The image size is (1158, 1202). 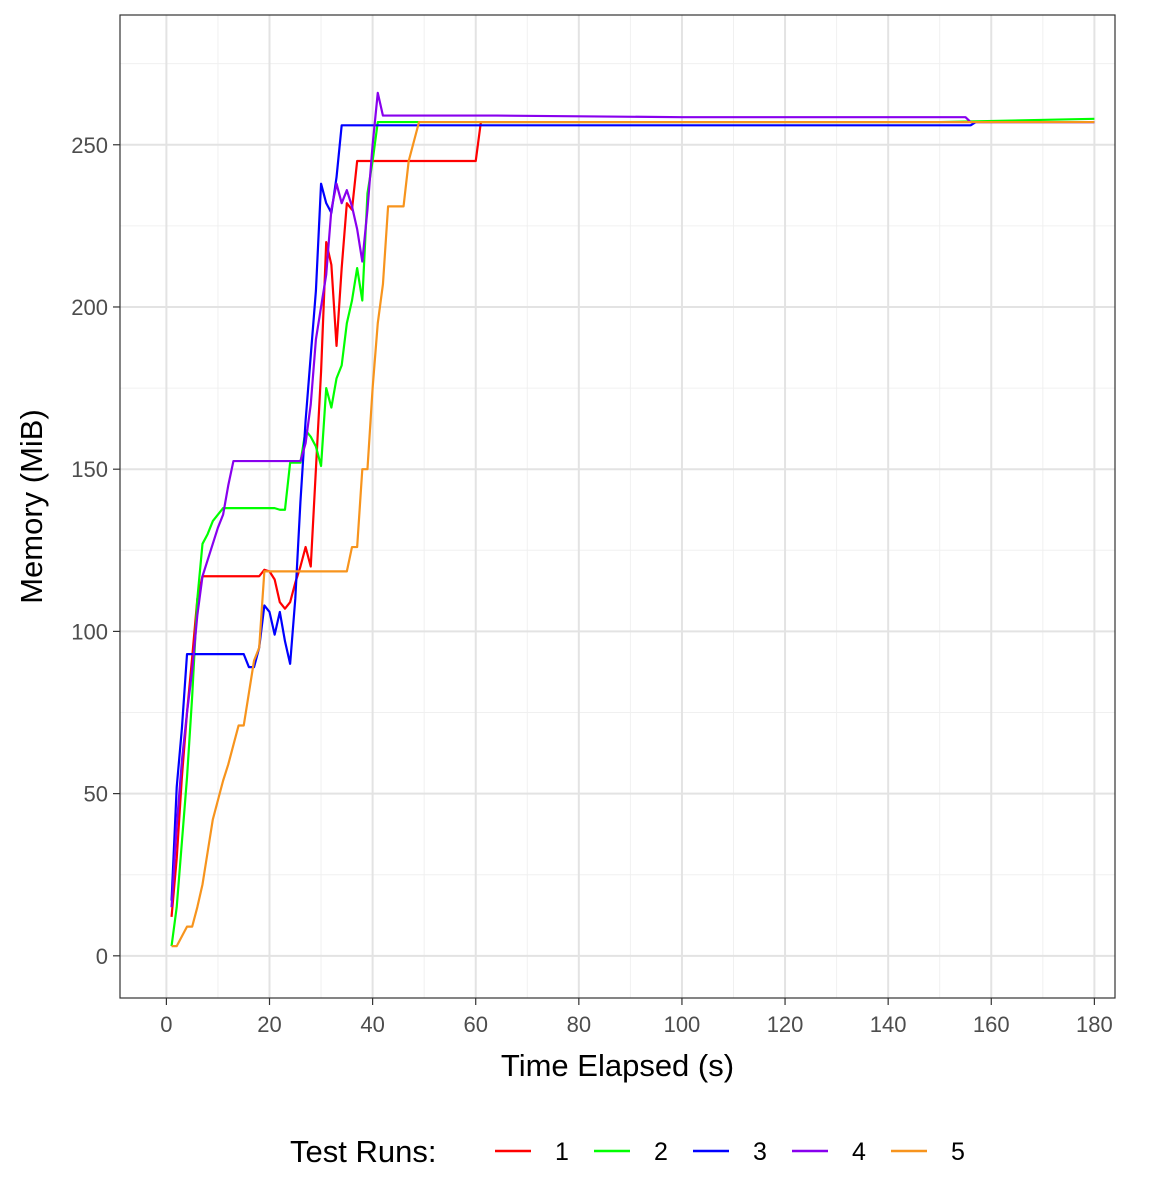 I want to click on y-axis: 0 50 100 150 200 250, so click(x=95, y=551).